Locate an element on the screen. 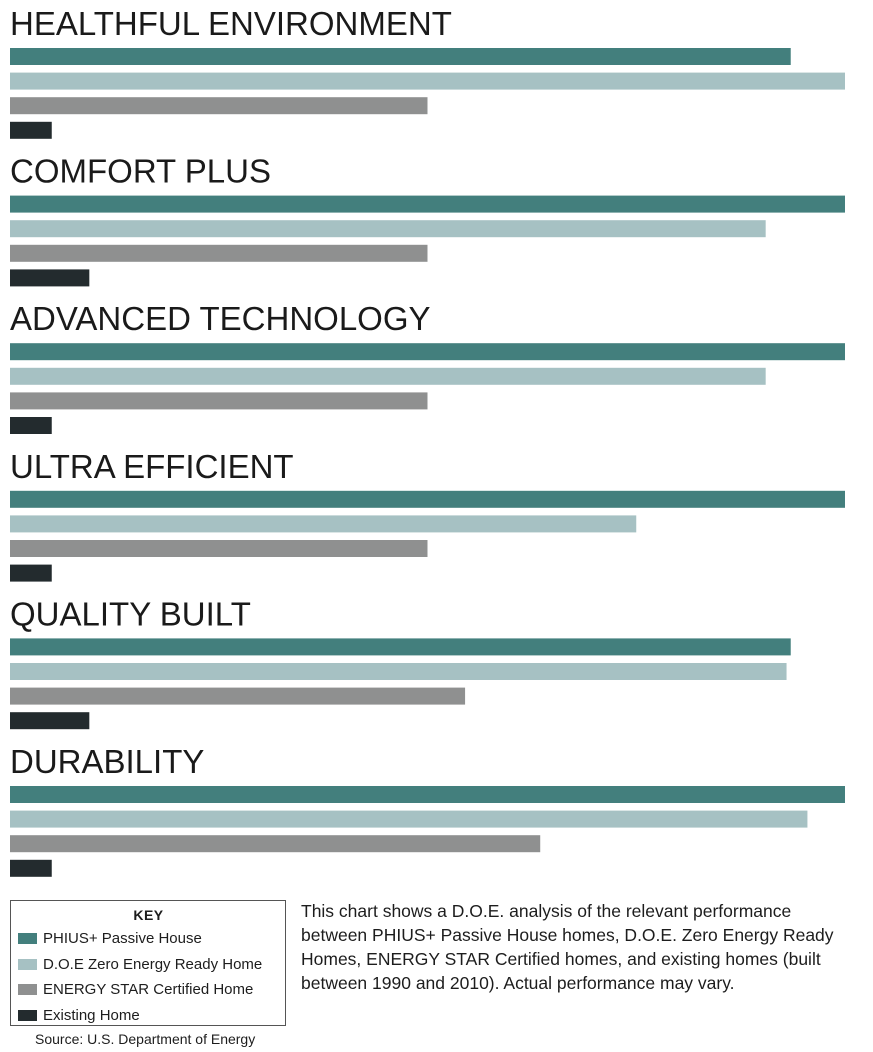 The image size is (873, 1052). legend-swatch-energy-star is located at coordinates (27, 990).